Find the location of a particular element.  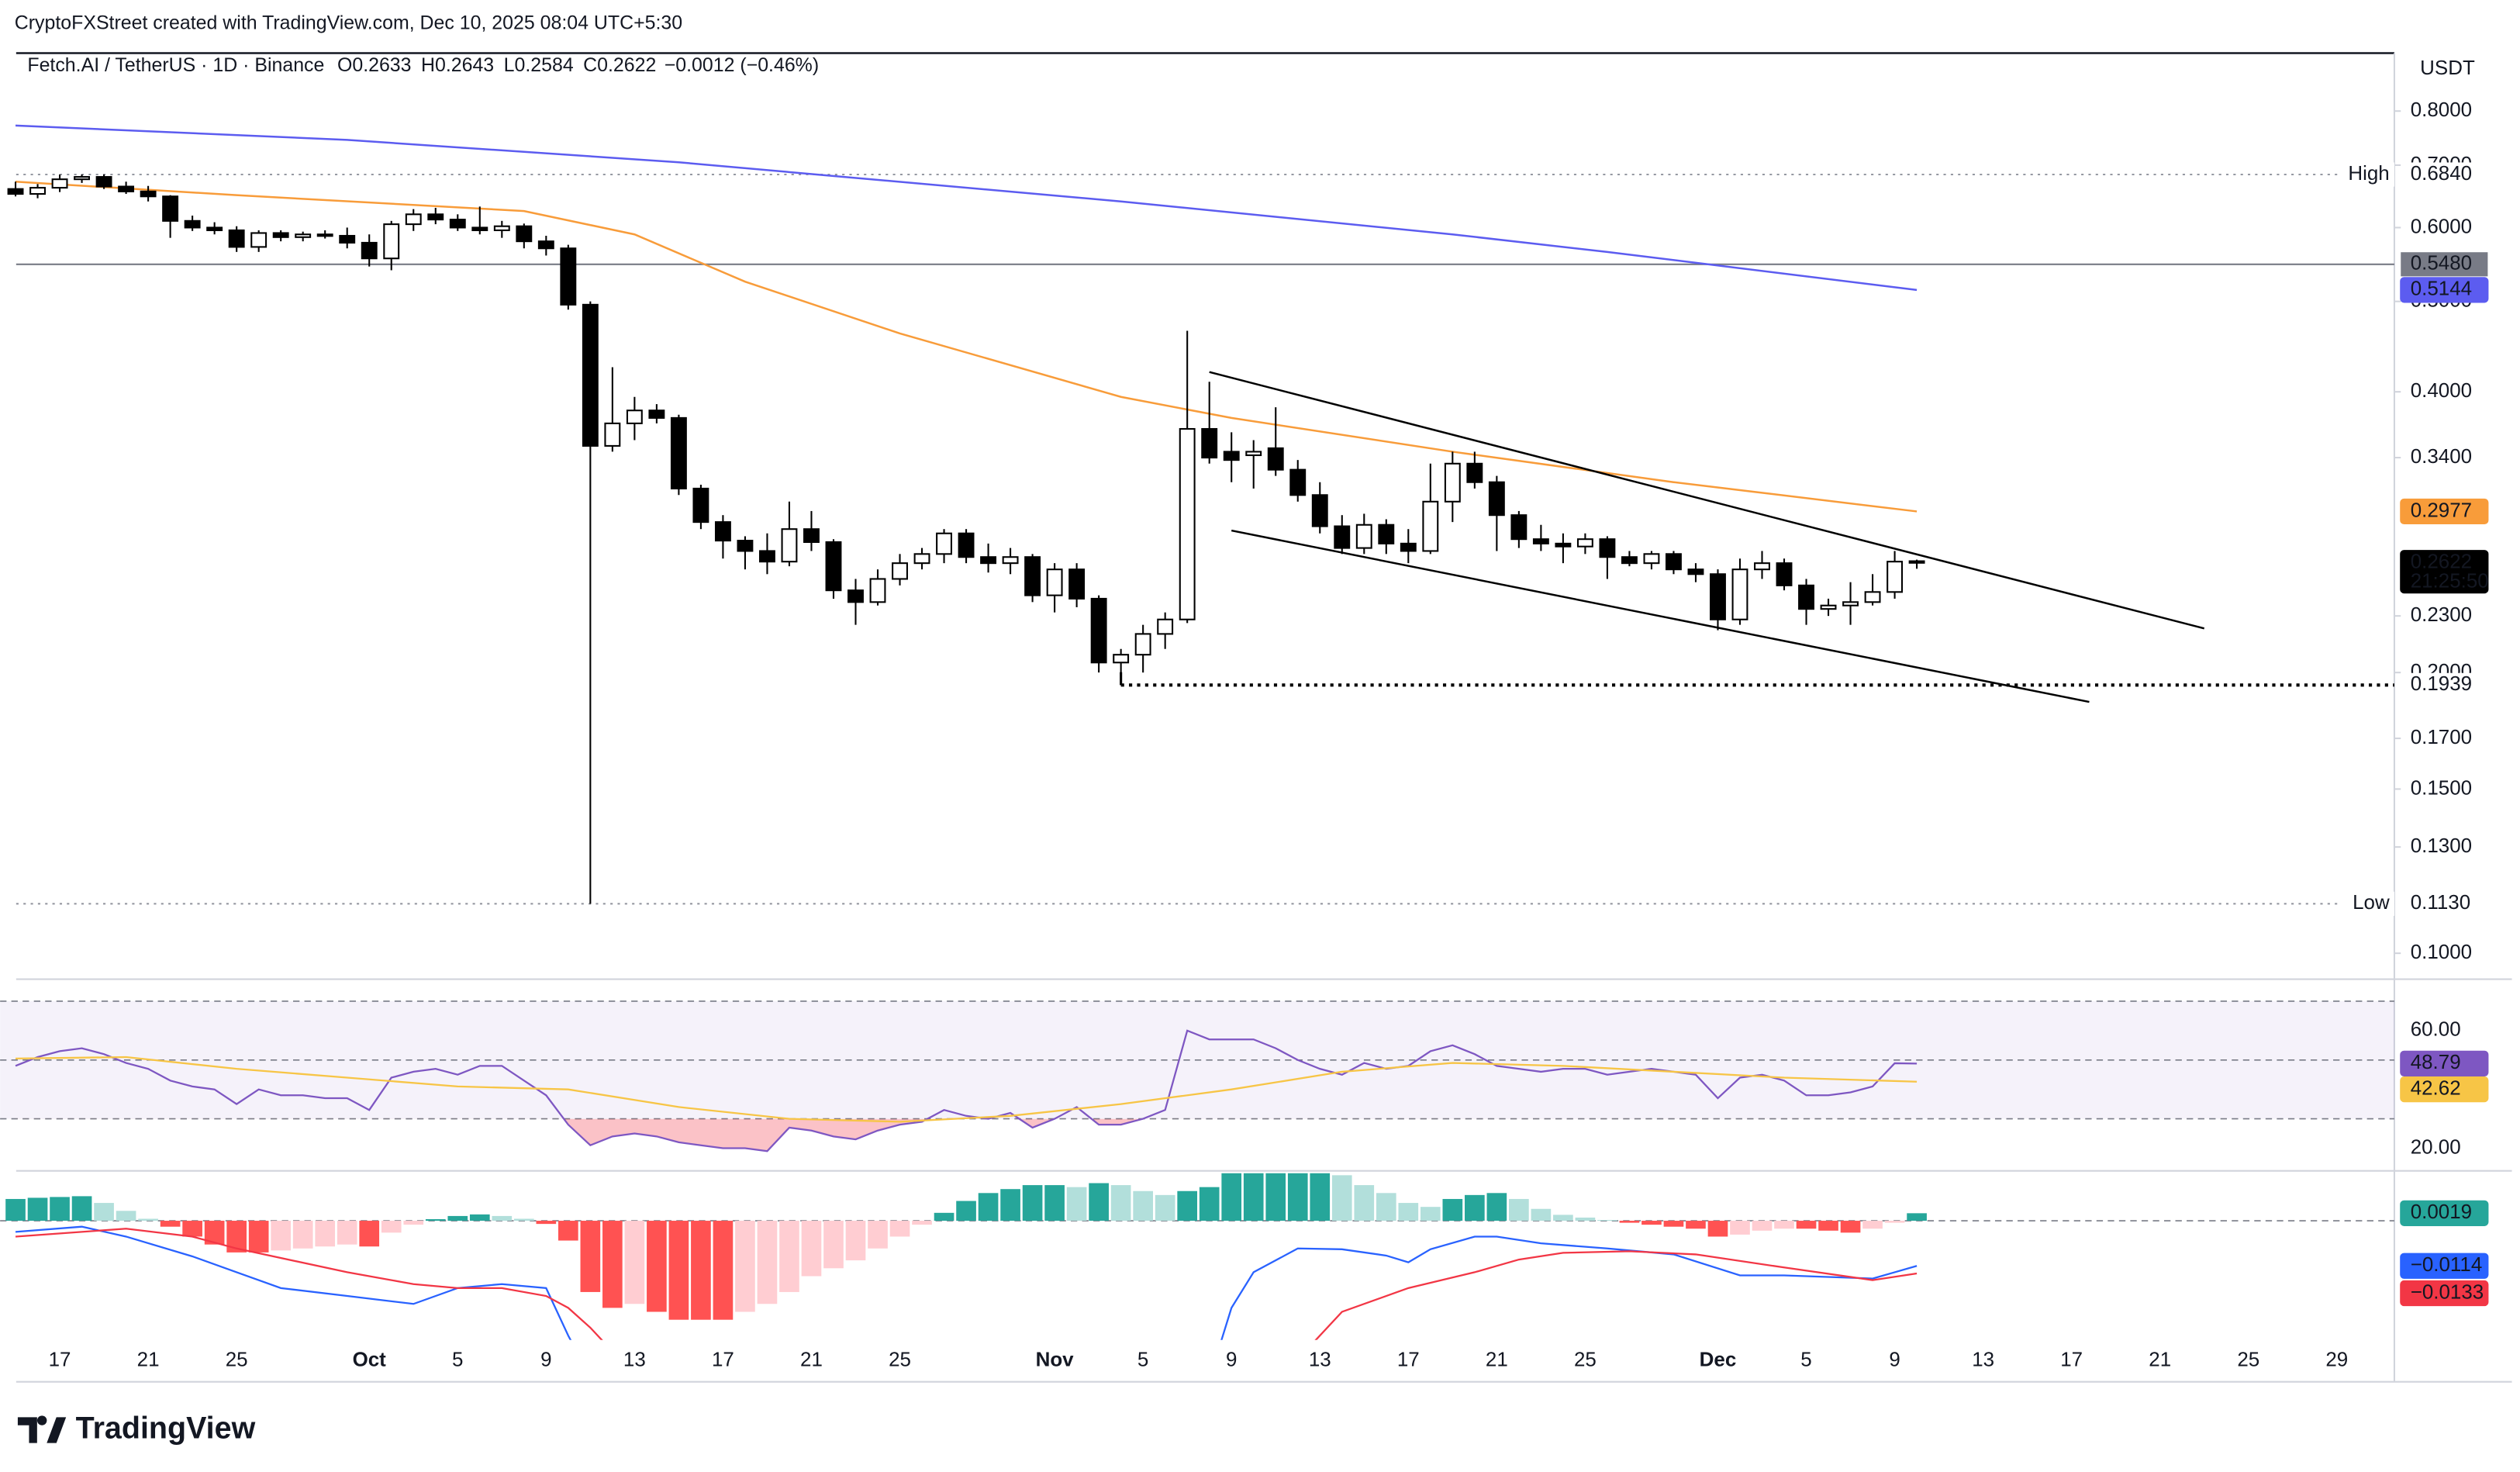

badge-label: 0.5480 is located at coordinates (2441, 264).